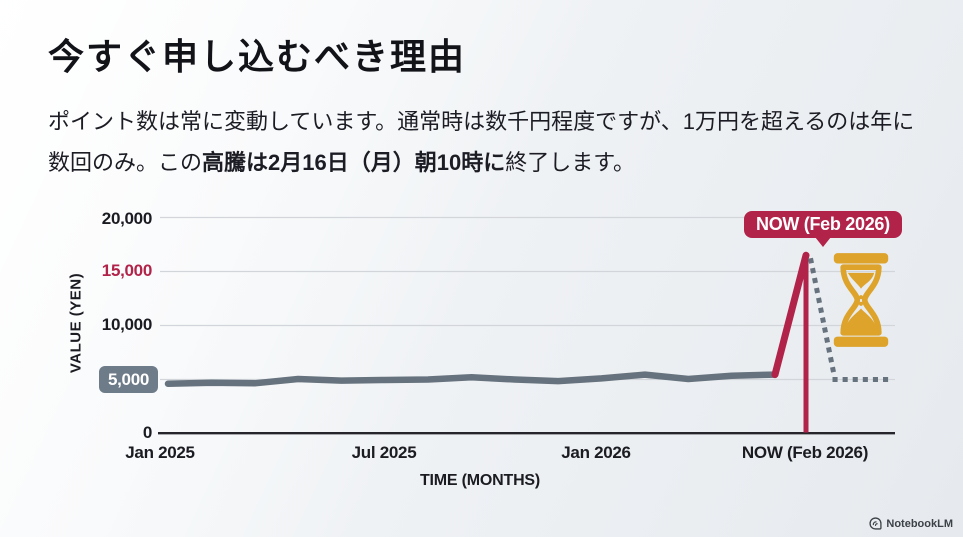  Describe the element at coordinates (147, 432) in the screenshot. I see `y-tick-0: 0` at that location.